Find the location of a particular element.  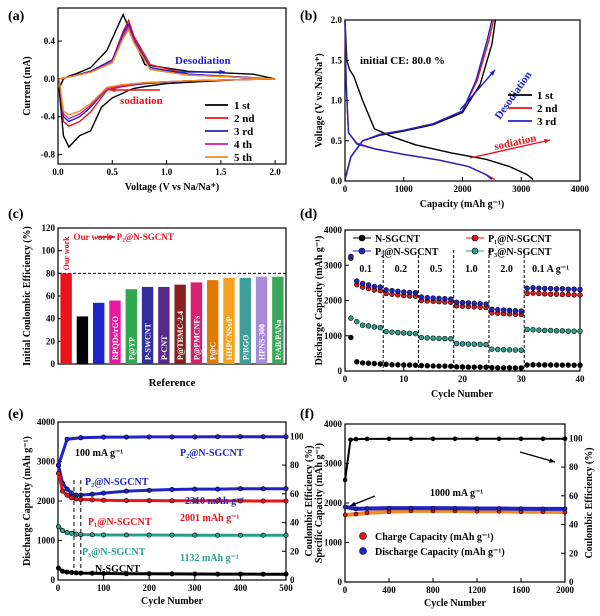

bar-label: P@PMCNFs is located at coordinates (196, 338).